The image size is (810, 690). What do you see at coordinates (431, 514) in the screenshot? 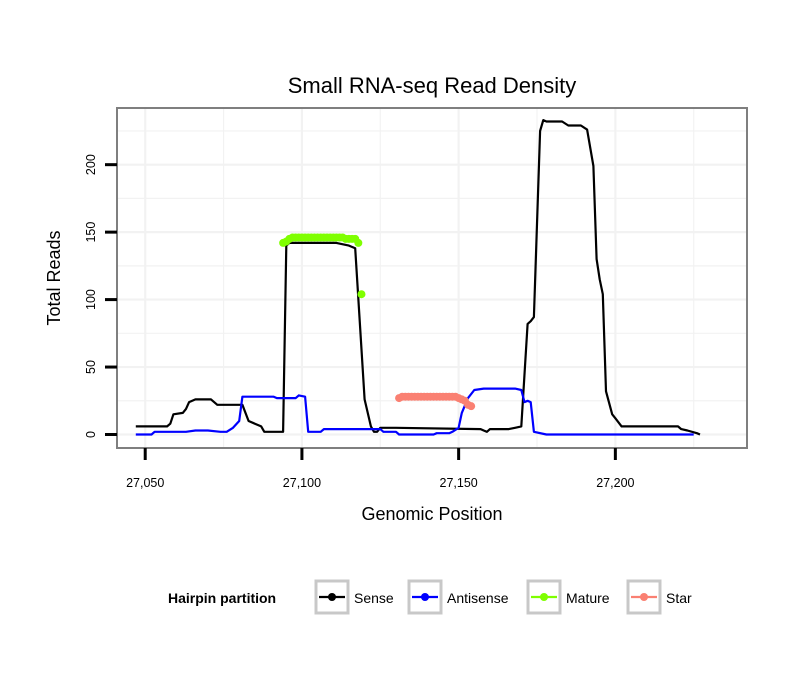
I see `x-axis-title: Genomic Position` at bounding box center [431, 514].